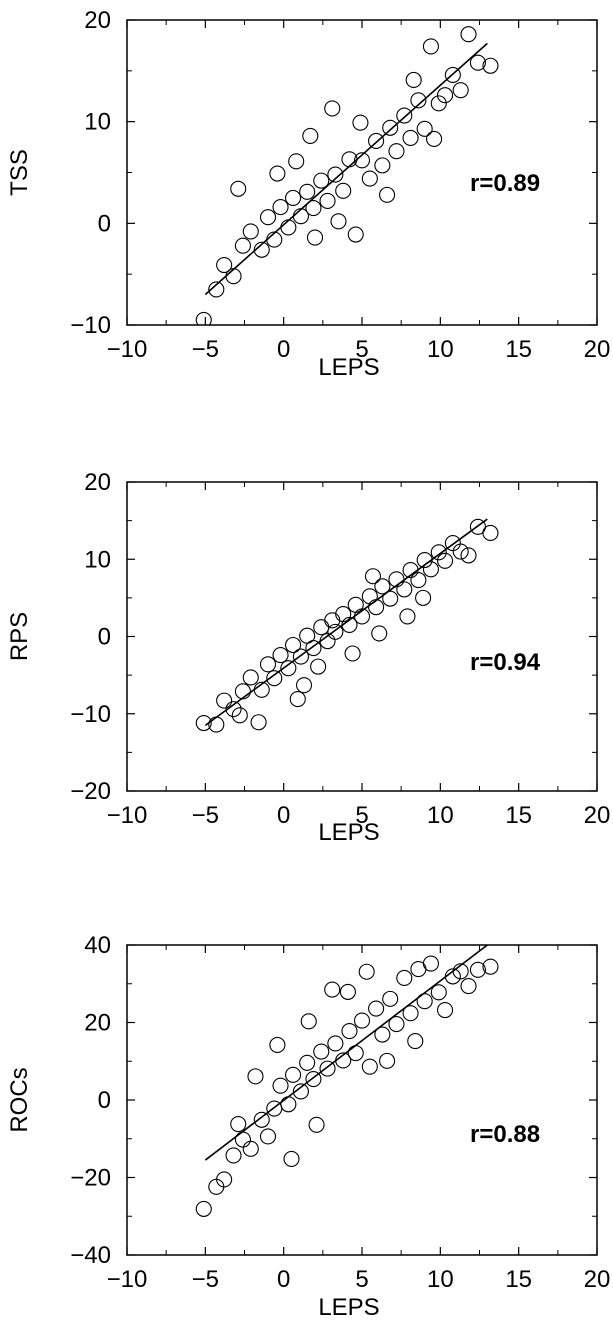 The width and height of the screenshot is (613, 1327). I want to click on correlation-label: r=0.89, so click(505, 183).